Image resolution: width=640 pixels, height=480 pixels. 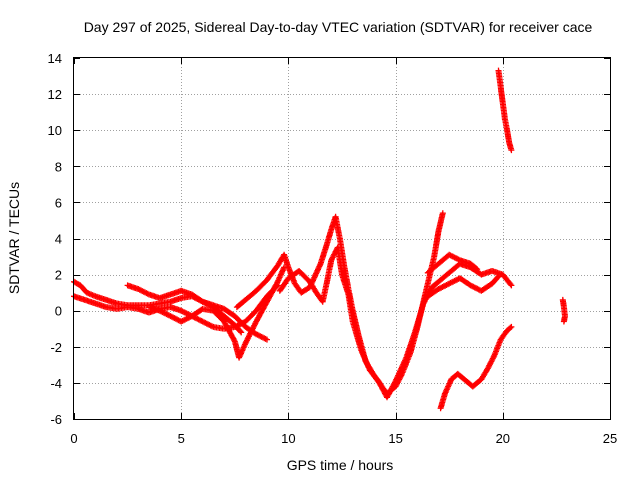 What do you see at coordinates (56, 419) in the screenshot?
I see `y-tick-label: -6` at bounding box center [56, 419].